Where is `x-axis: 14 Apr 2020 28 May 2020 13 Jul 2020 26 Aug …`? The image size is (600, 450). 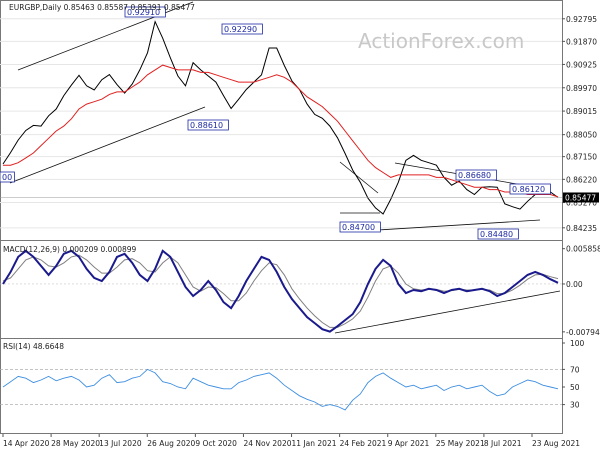
x-axis: 14 Apr 2020 28 May 2020 13 Jul 2020 26 Aug … is located at coordinates (291, 441).